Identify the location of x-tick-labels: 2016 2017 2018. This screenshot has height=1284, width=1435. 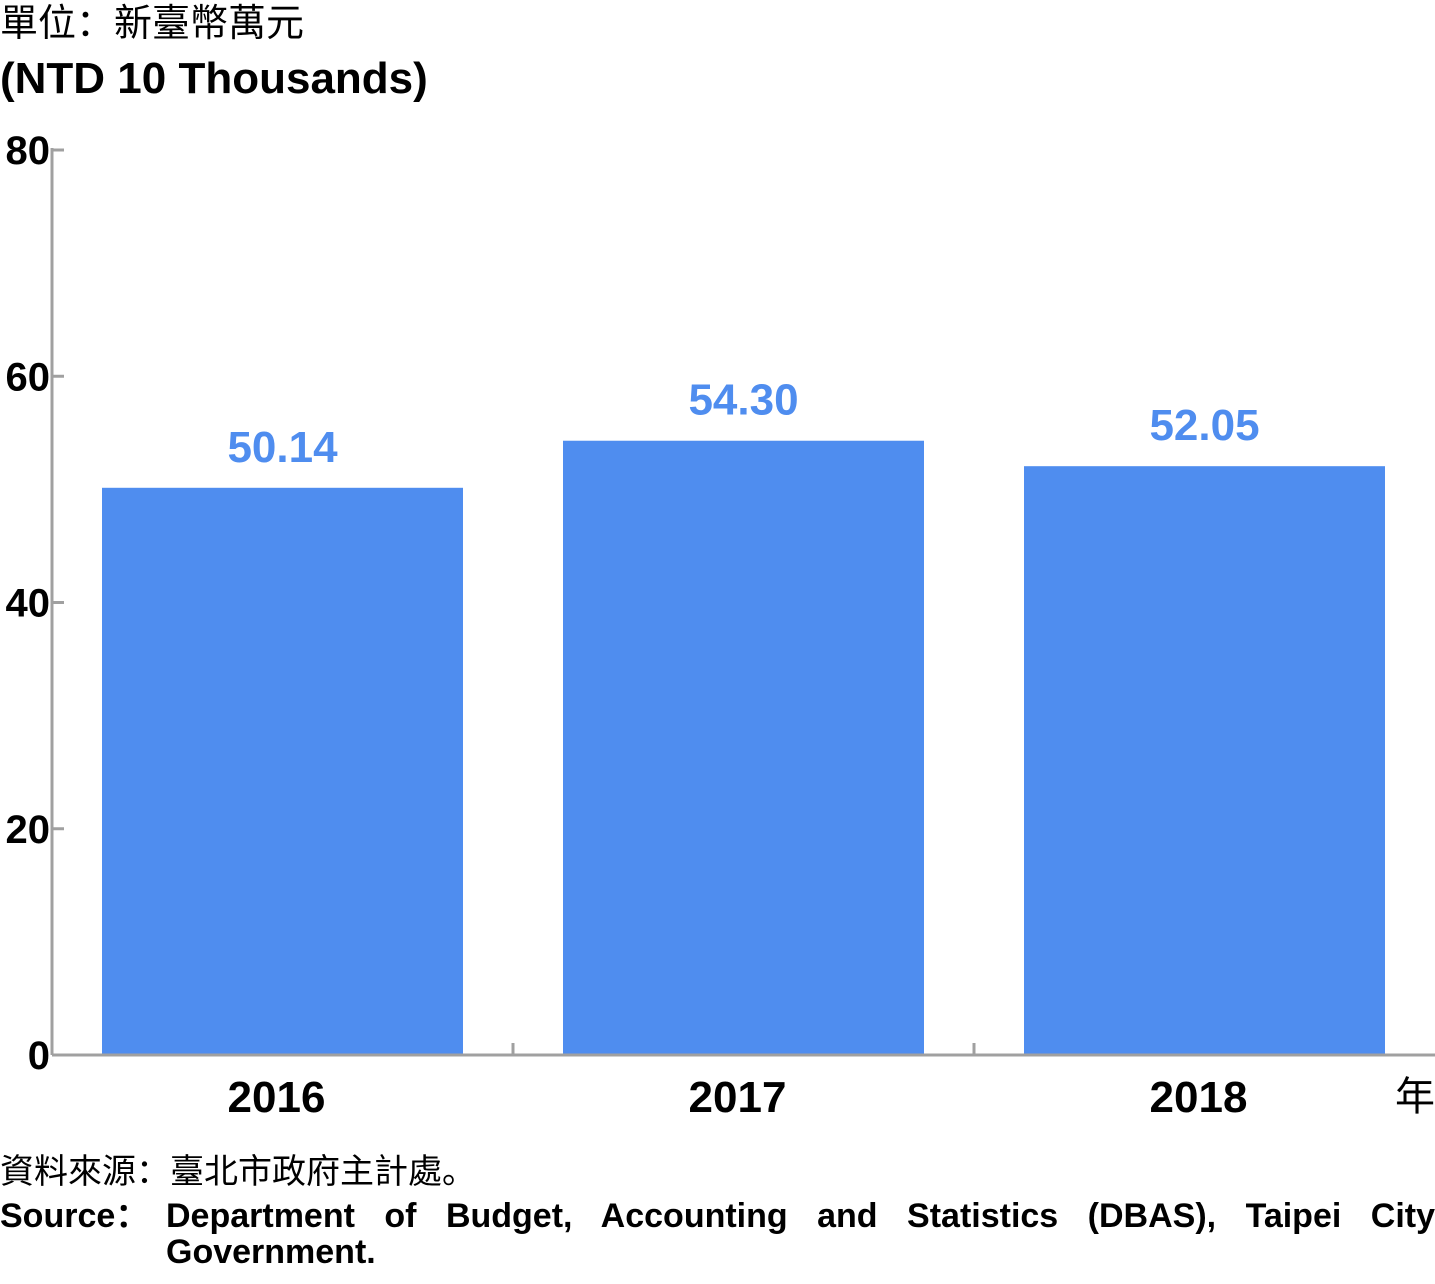
(738, 1097).